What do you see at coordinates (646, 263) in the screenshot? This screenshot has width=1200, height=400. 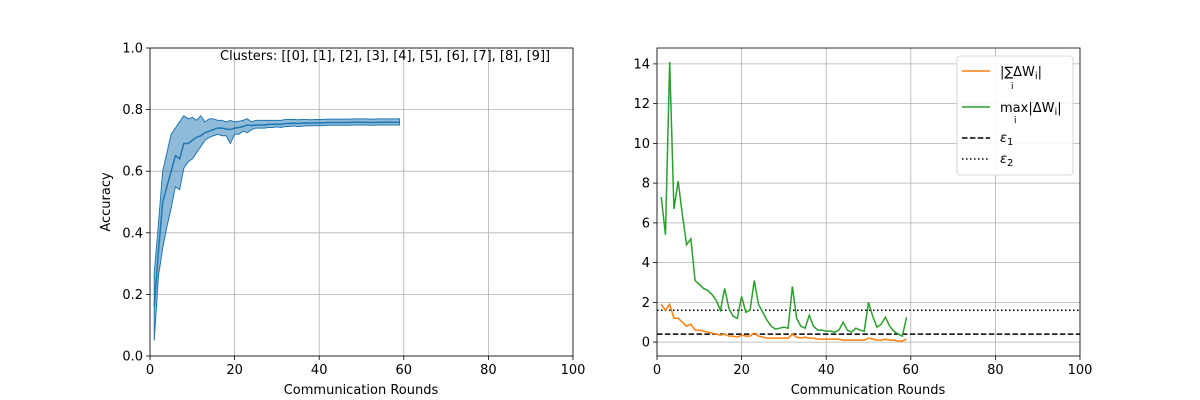 I see `y-tick-label: 4` at bounding box center [646, 263].